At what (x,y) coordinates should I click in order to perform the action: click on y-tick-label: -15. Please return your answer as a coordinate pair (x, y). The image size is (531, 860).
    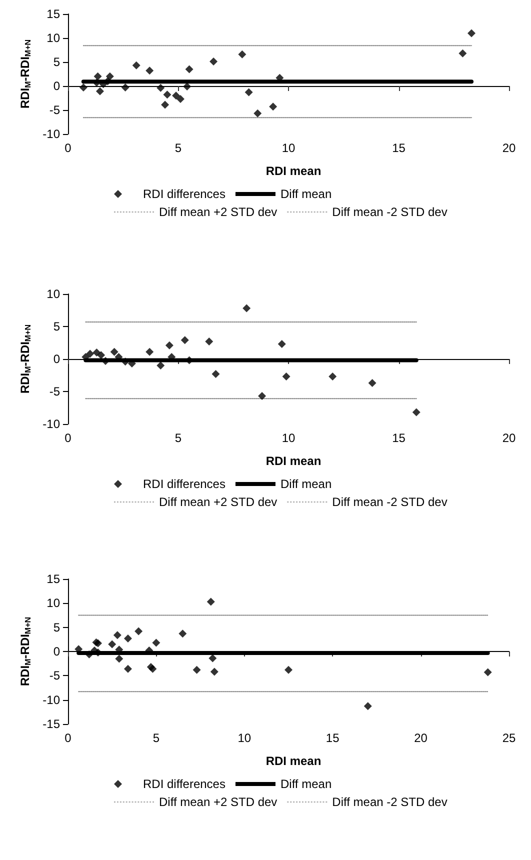
    Looking at the image, I should click on (51, 724).